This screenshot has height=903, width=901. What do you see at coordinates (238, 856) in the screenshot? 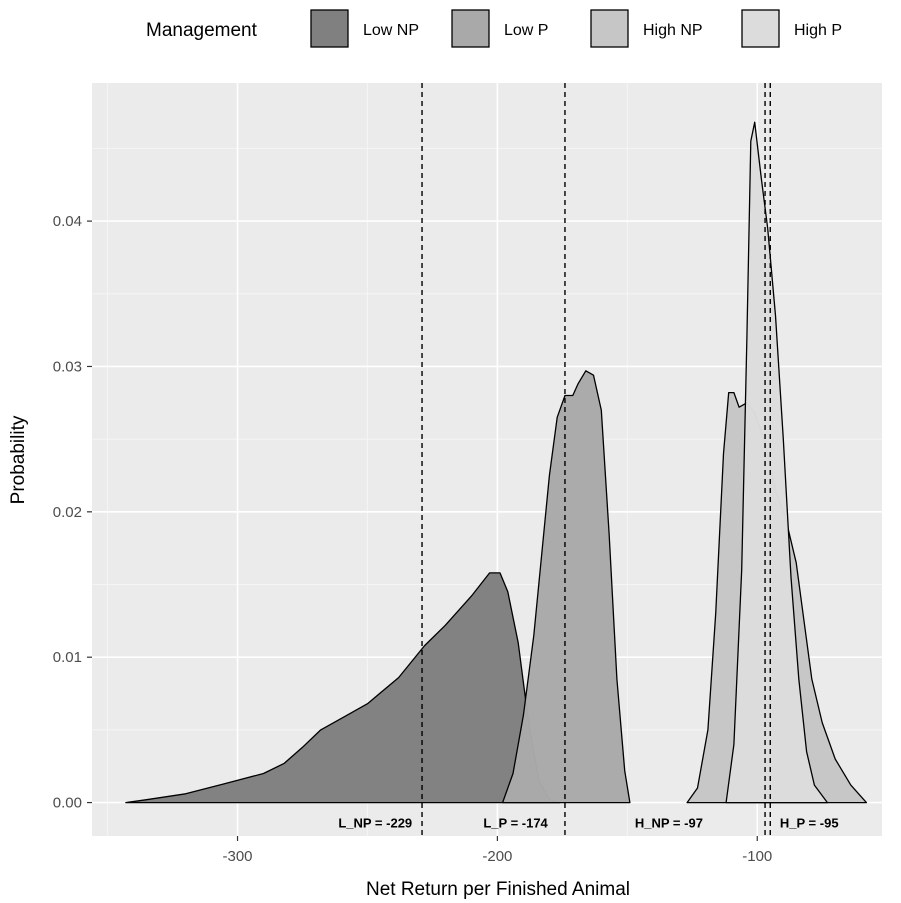
I see `x-tick-label: -300` at bounding box center [238, 856].